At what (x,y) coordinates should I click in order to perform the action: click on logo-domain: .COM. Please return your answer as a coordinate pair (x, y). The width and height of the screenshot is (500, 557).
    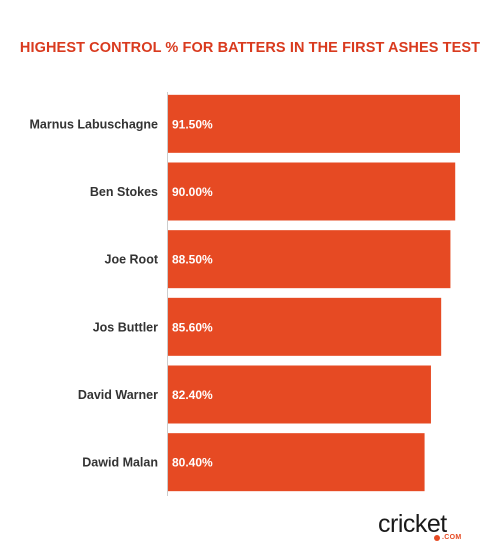
    Looking at the image, I should click on (452, 537).